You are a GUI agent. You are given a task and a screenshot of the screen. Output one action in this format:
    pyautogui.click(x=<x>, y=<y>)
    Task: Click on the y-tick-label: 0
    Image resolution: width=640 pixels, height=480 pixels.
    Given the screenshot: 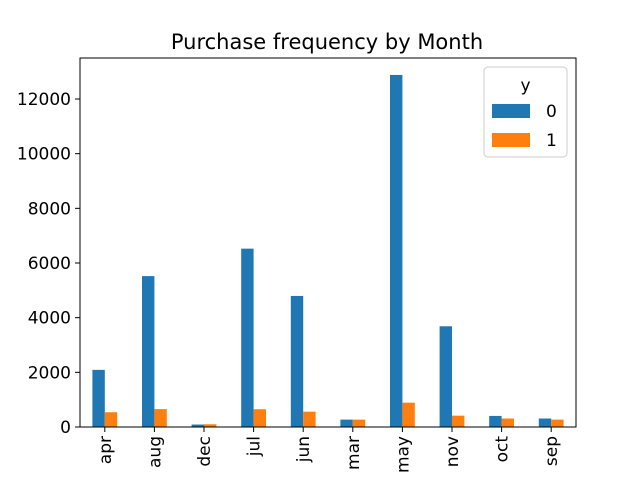 What is the action you would take?
    pyautogui.click(x=65, y=428)
    